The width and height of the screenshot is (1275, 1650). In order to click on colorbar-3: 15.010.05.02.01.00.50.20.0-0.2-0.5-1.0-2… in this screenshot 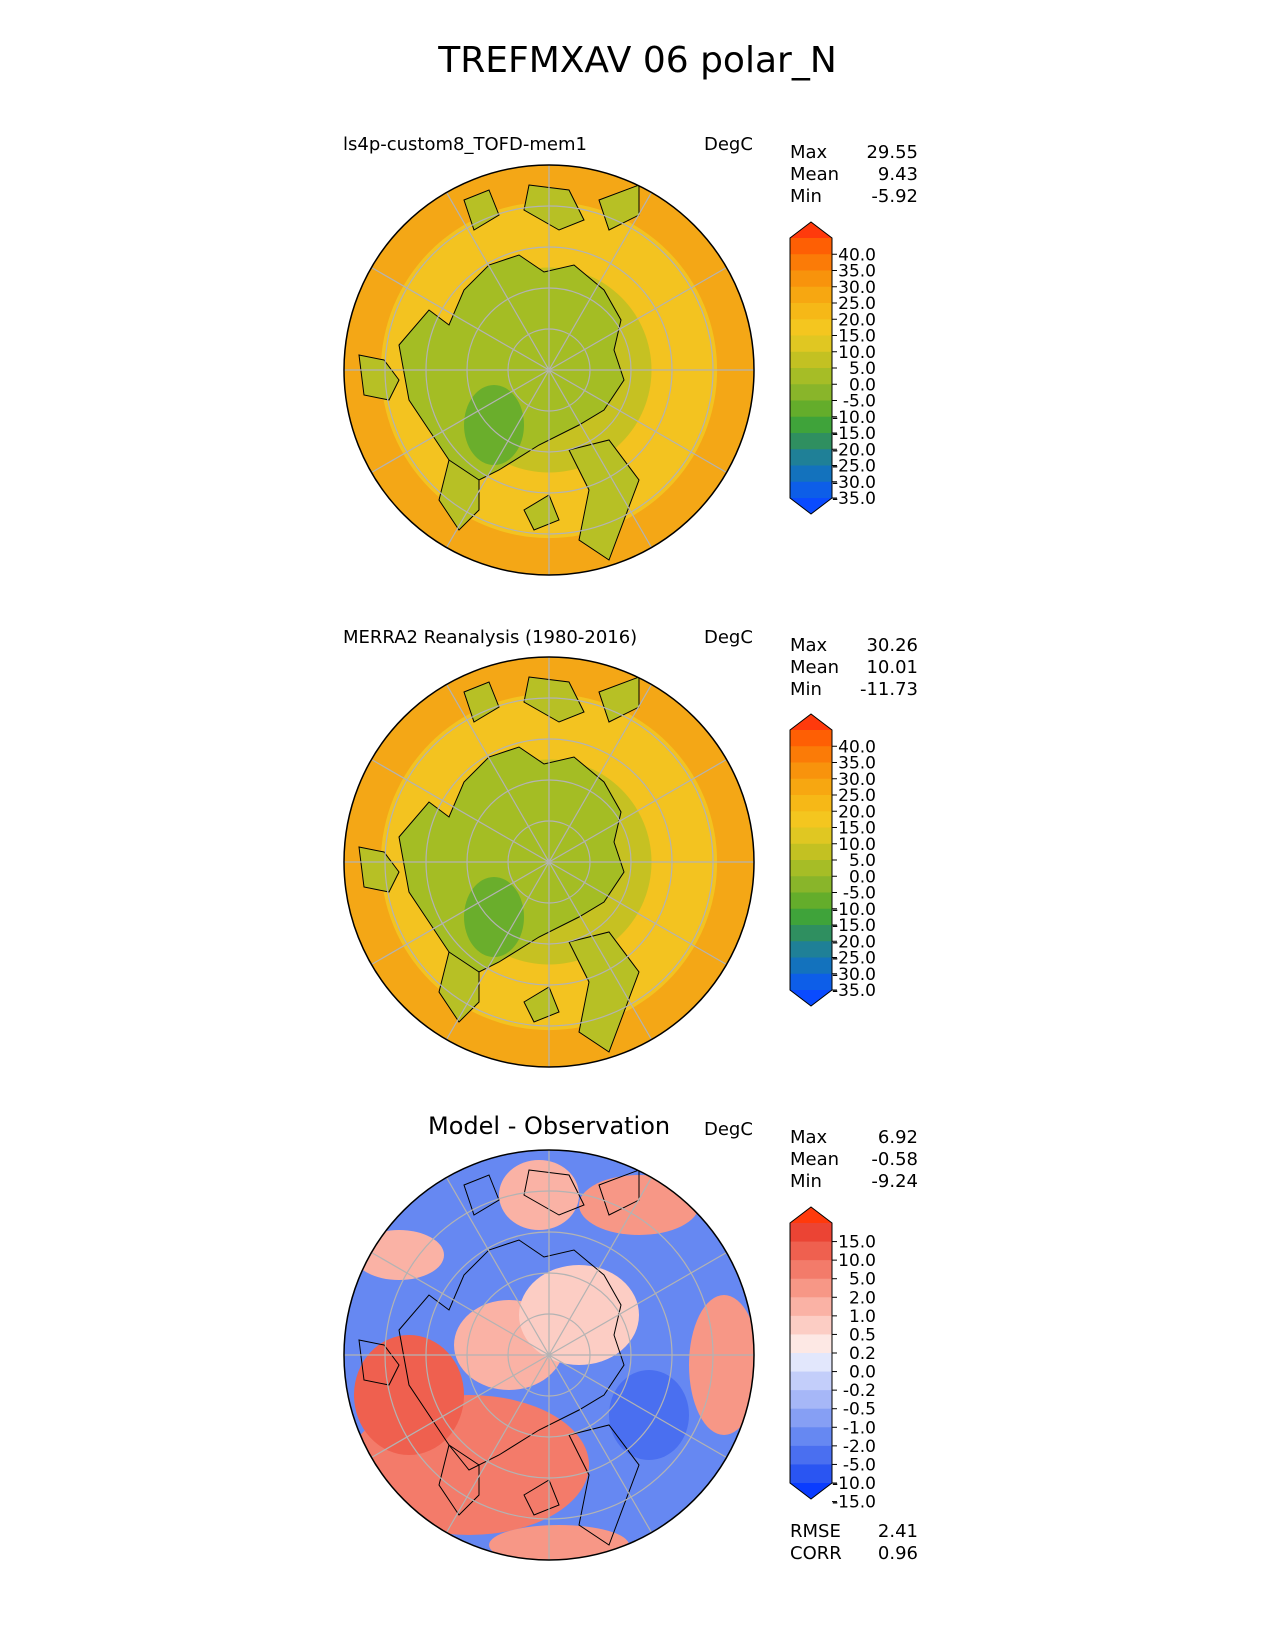, I will do `click(832, 1359)`.